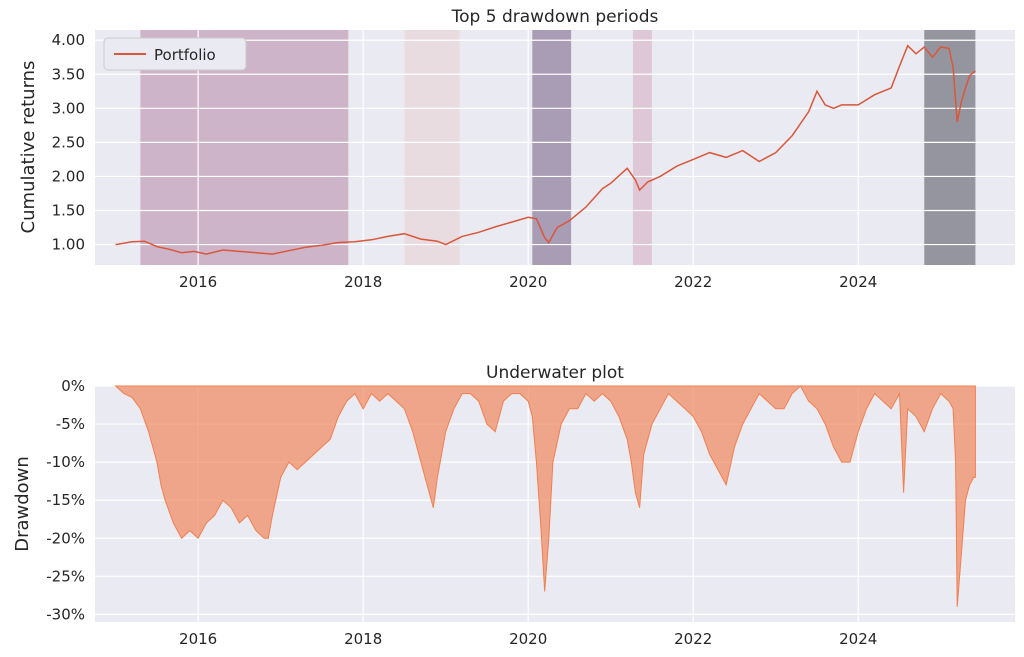 Image resolution: width=1024 pixels, height=657 pixels. Describe the element at coordinates (22, 504) in the screenshot. I see `y-axis-label: Drawdown` at that location.